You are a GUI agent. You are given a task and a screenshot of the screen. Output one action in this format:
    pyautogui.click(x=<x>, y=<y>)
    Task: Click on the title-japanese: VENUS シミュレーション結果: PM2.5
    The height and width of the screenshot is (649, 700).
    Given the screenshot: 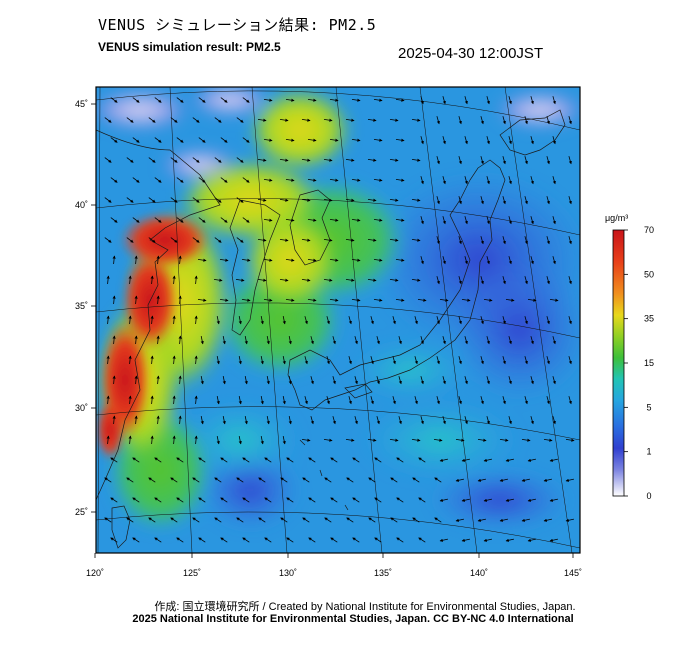 What is the action you would take?
    pyautogui.click(x=237, y=25)
    